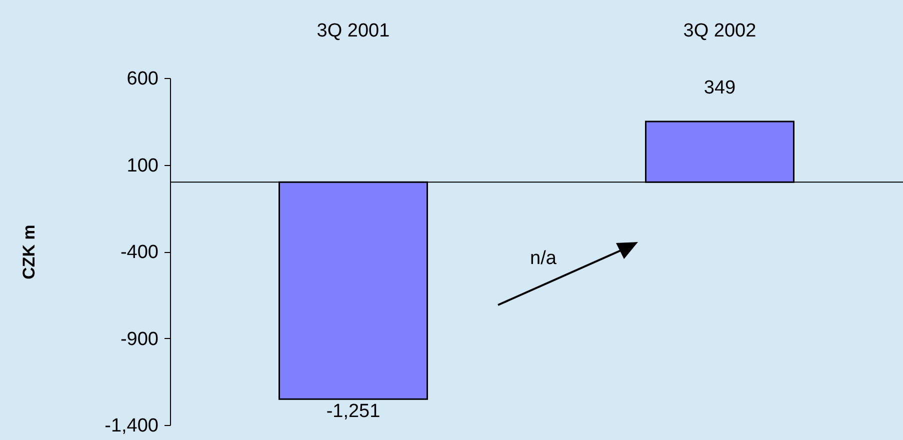 The image size is (903, 440). What do you see at coordinates (142, 165) in the screenshot?
I see `y-tick-label: 100` at bounding box center [142, 165].